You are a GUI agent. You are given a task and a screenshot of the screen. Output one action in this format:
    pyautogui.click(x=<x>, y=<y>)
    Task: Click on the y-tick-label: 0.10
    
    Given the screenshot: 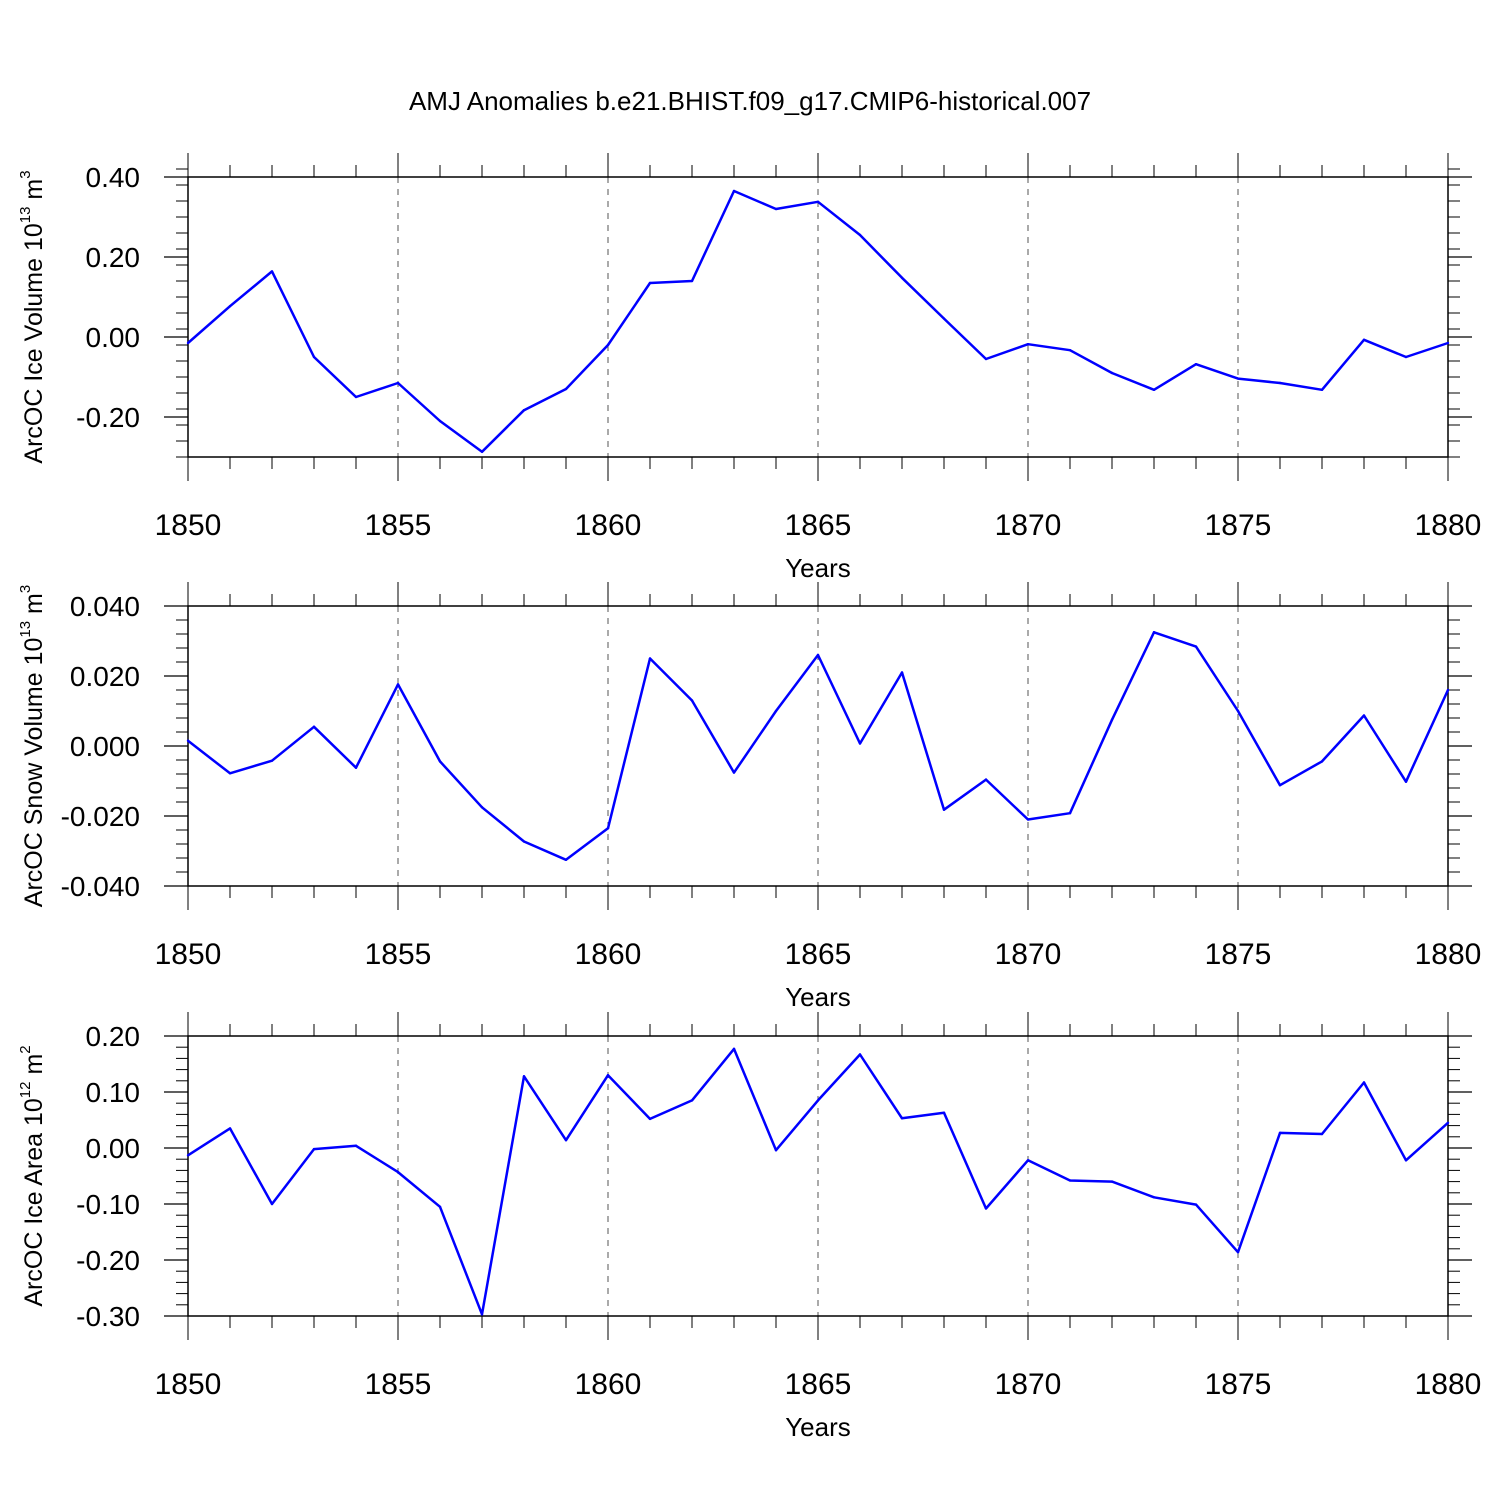 What is the action you would take?
    pyautogui.click(x=113, y=1092)
    